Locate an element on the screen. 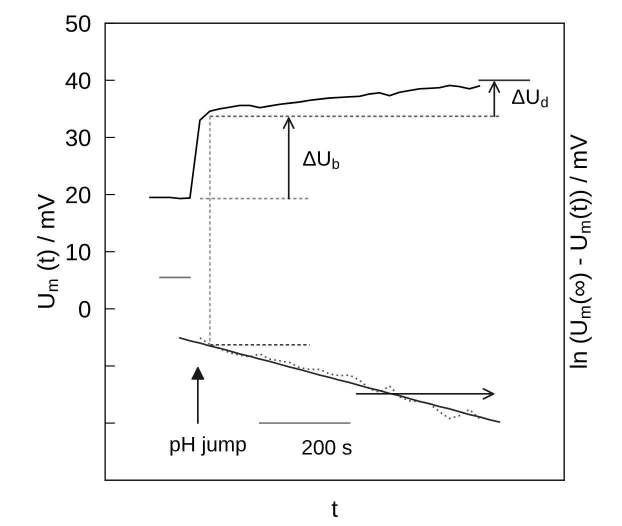  y-tick-label: 0 is located at coordinates (84, 309).